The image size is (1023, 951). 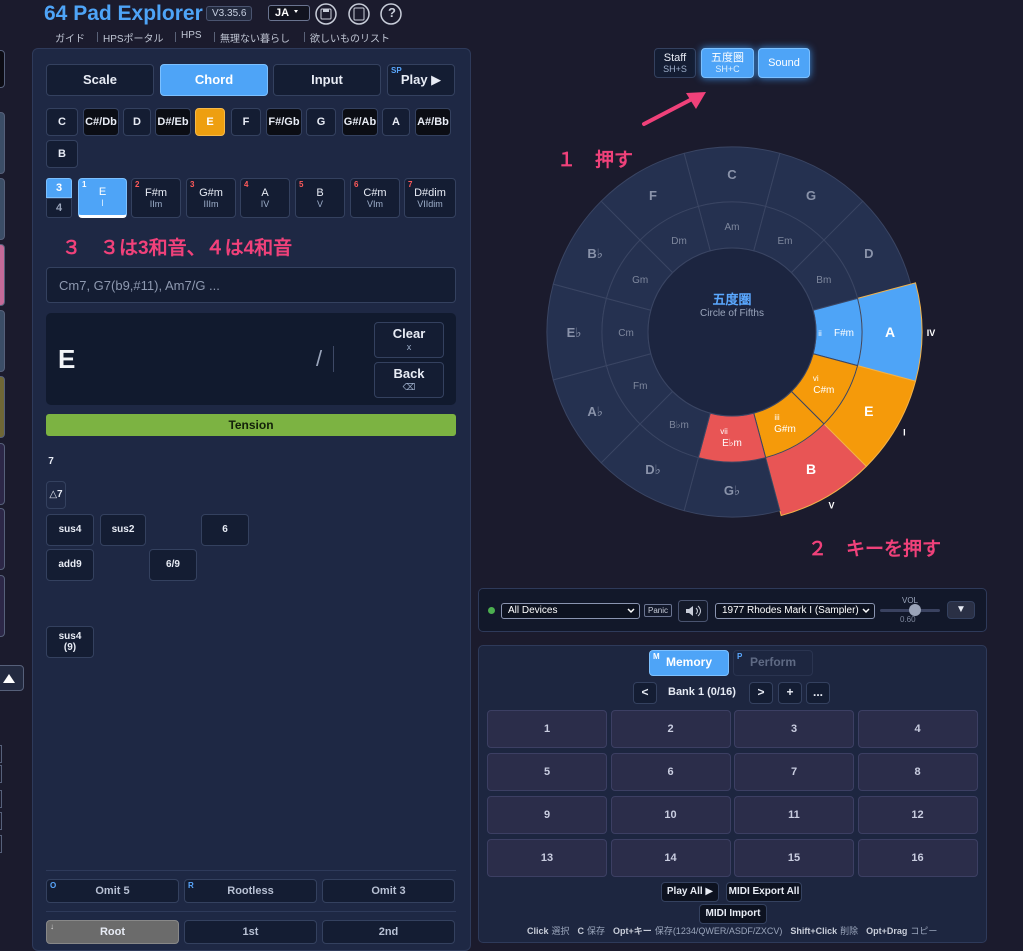 What do you see at coordinates (350, 39) in the screenshot?
I see `nav-link: 欲しいものリスト` at bounding box center [350, 39].